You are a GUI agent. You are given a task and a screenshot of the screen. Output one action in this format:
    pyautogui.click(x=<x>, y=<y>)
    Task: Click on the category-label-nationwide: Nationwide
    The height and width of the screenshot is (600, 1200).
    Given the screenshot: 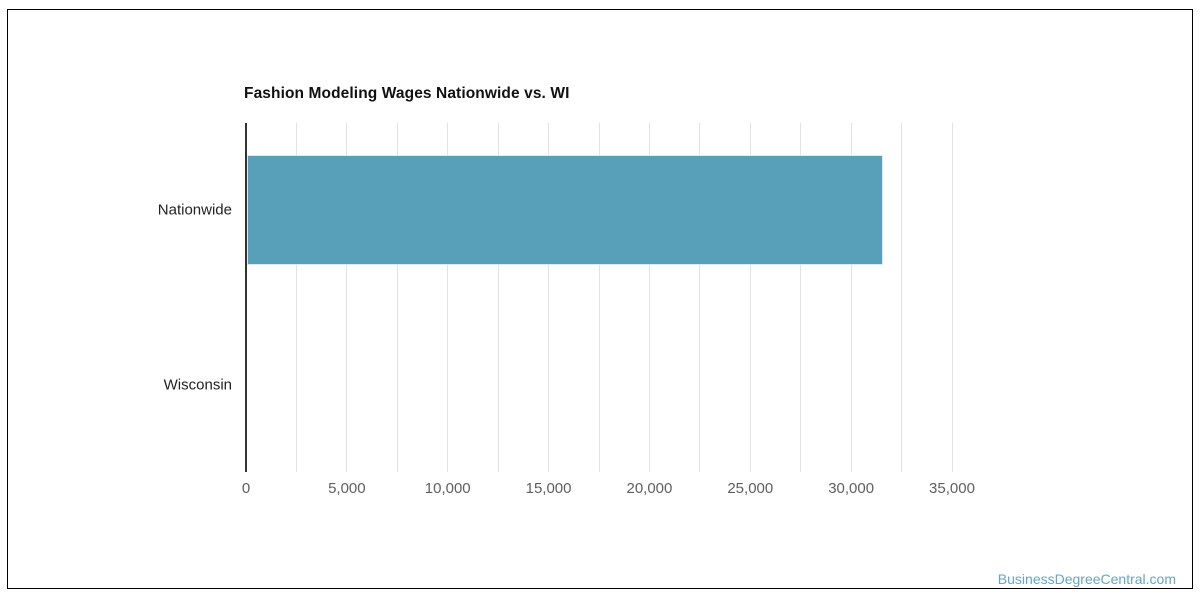 What is the action you would take?
    pyautogui.click(x=194, y=210)
    